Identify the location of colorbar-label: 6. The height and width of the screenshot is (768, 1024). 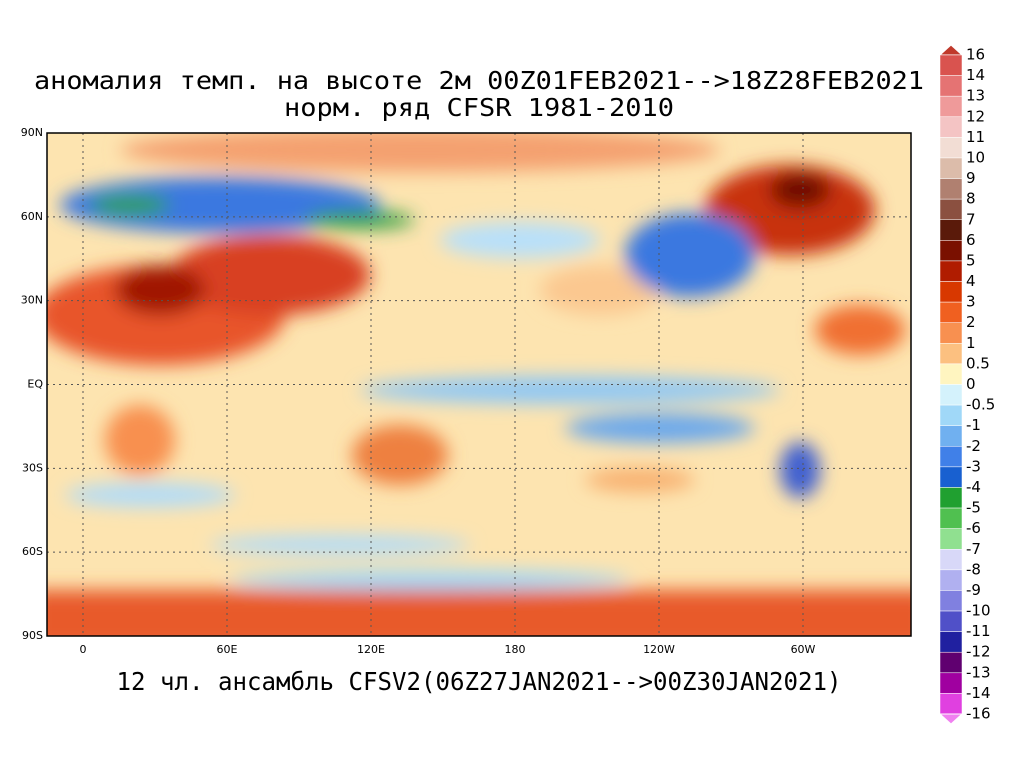
(971, 240).